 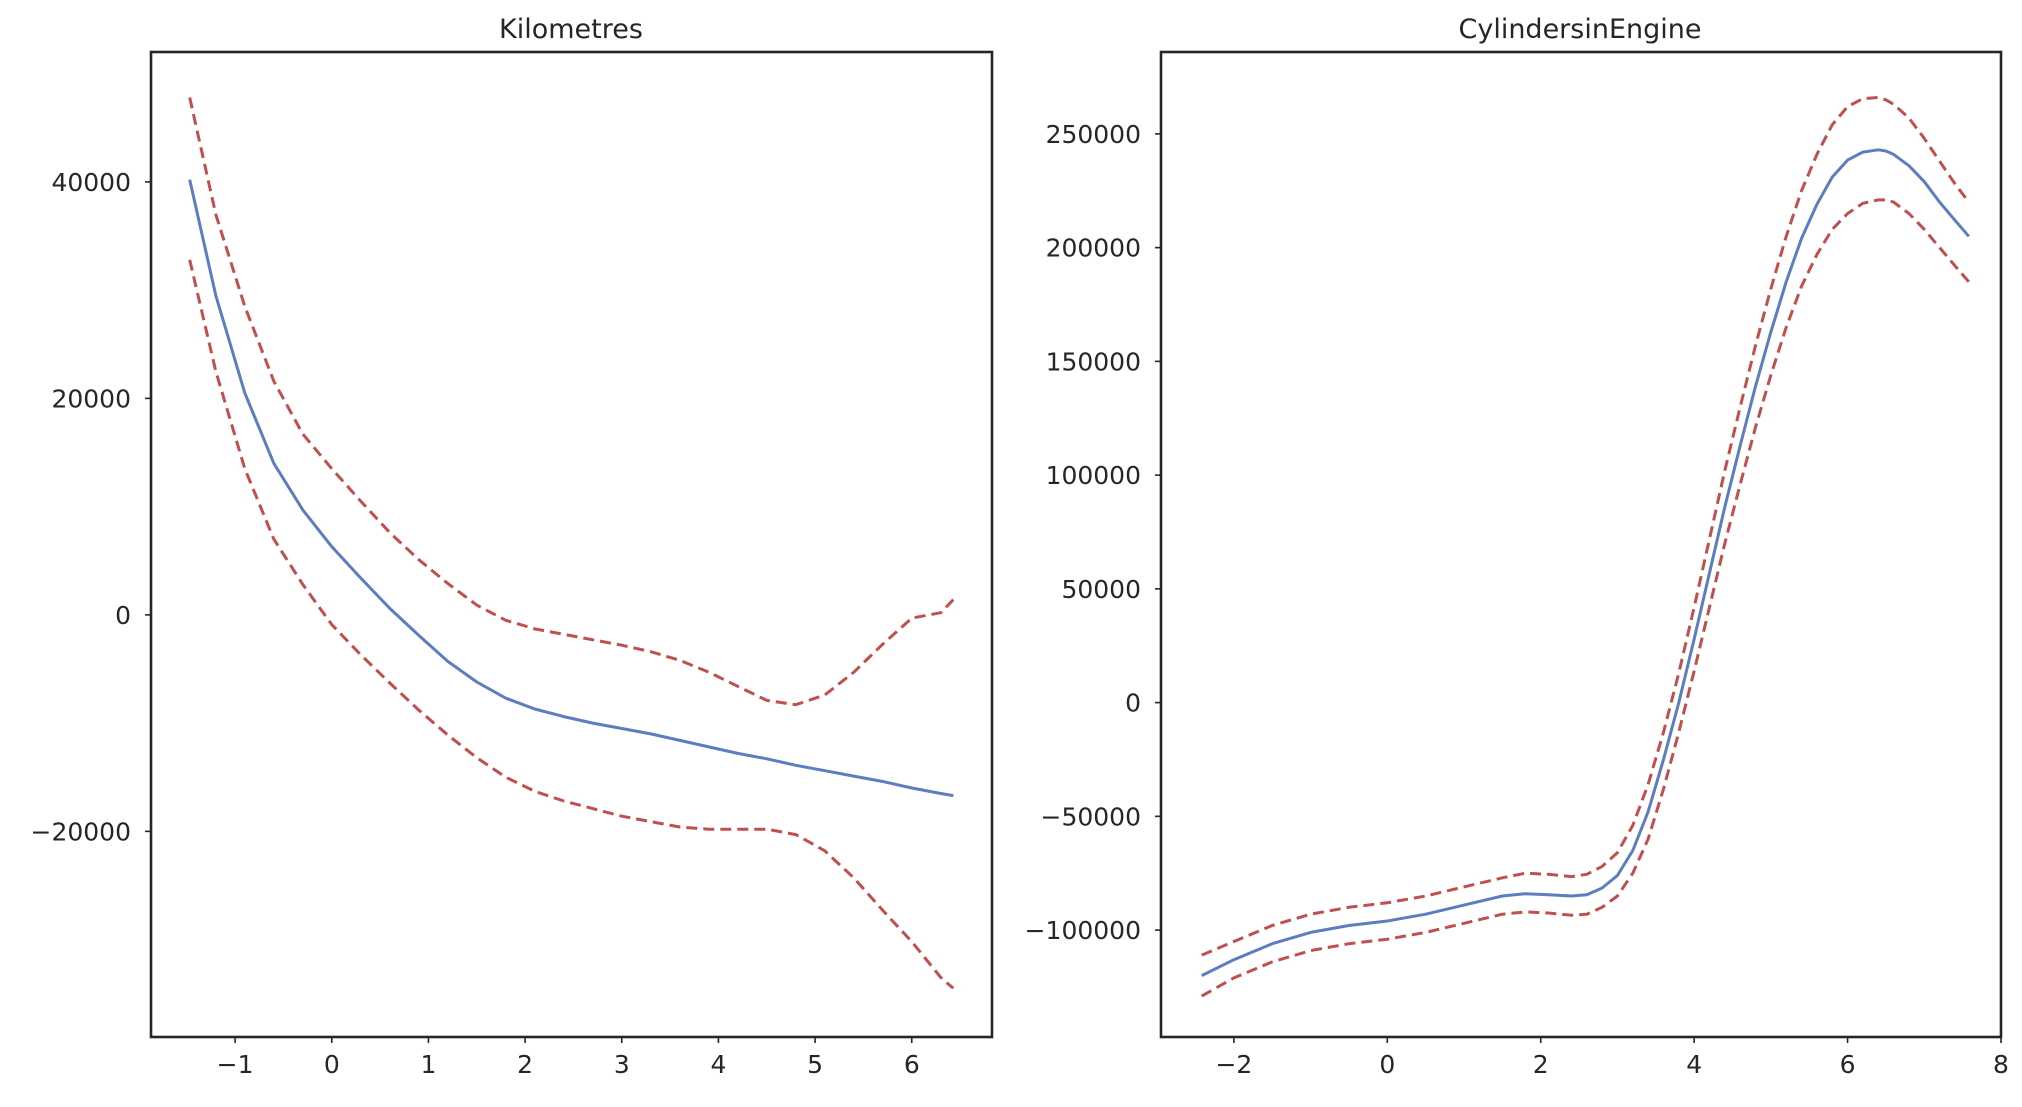 I want to click on y-tick-label: 40000, so click(x=91, y=182).